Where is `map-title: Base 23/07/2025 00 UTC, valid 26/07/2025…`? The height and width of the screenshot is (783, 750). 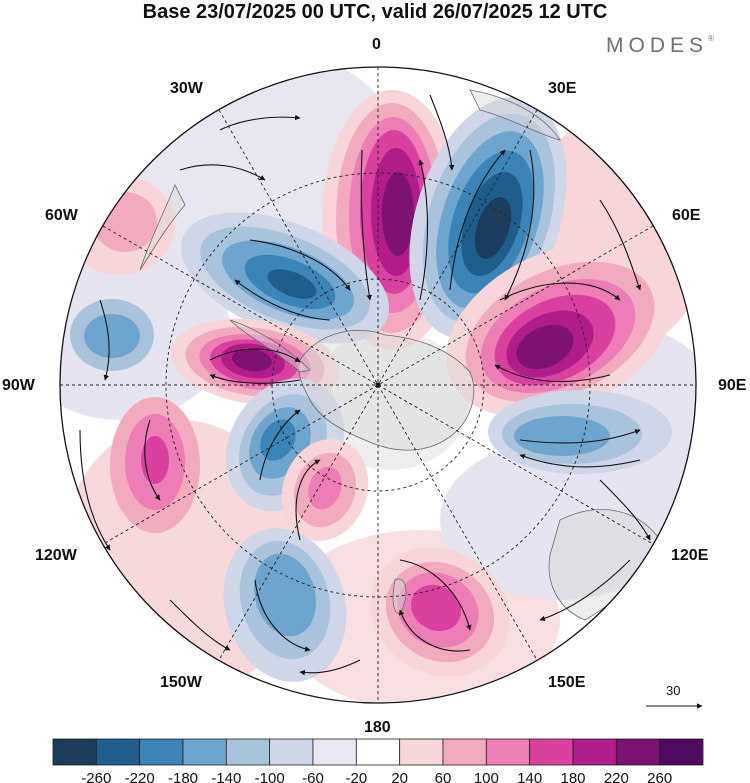 map-title: Base 23/07/2025 00 UTC, valid 26/07/2025… is located at coordinates (375, 12).